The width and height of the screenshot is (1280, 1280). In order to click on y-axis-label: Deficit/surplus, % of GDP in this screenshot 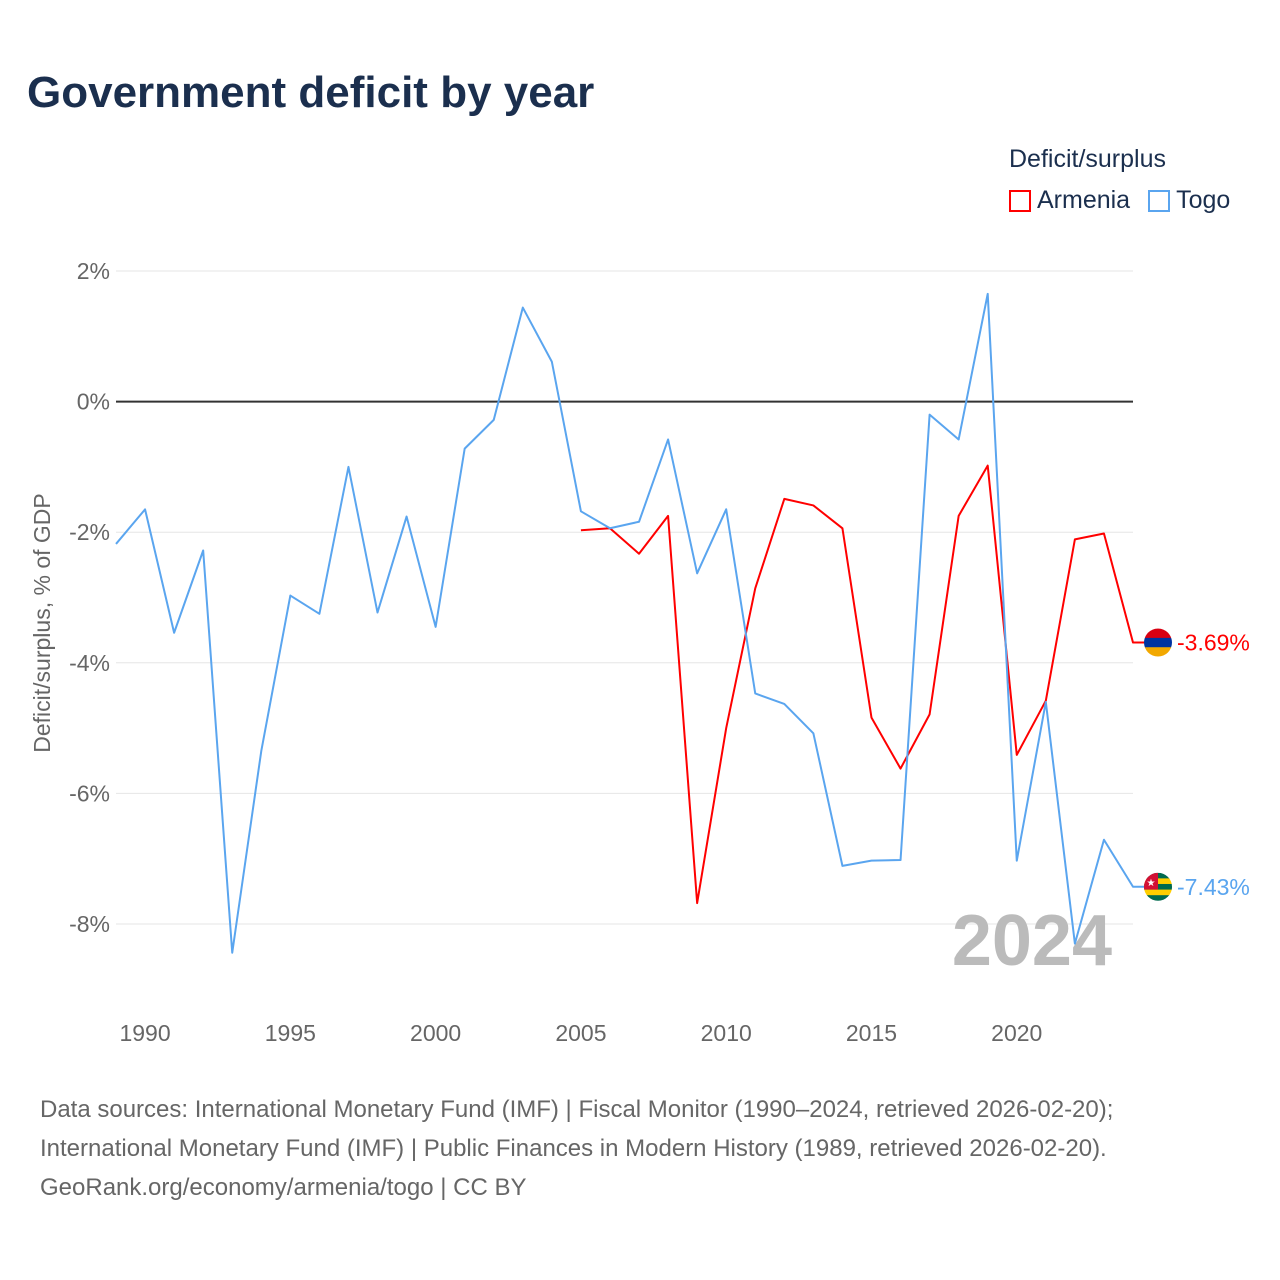, I will do `click(42, 622)`.